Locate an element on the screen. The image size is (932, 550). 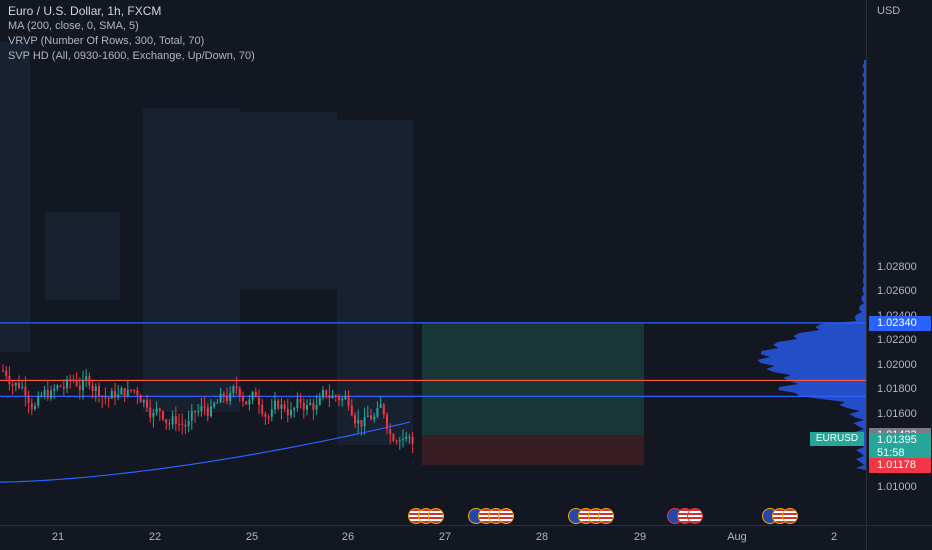
bar-countdown: 51:58 is located at coordinates (891, 452).